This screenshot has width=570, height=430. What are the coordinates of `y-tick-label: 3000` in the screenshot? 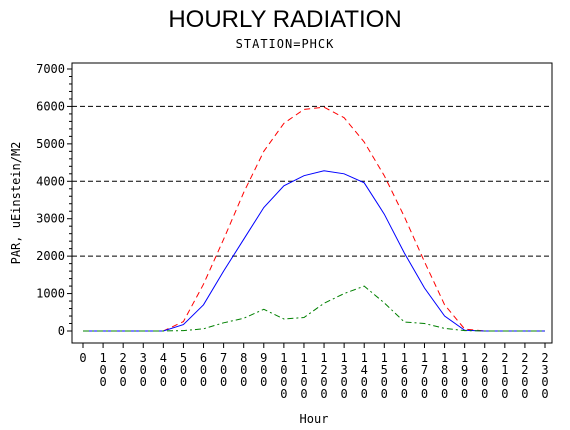 It's located at (50, 219).